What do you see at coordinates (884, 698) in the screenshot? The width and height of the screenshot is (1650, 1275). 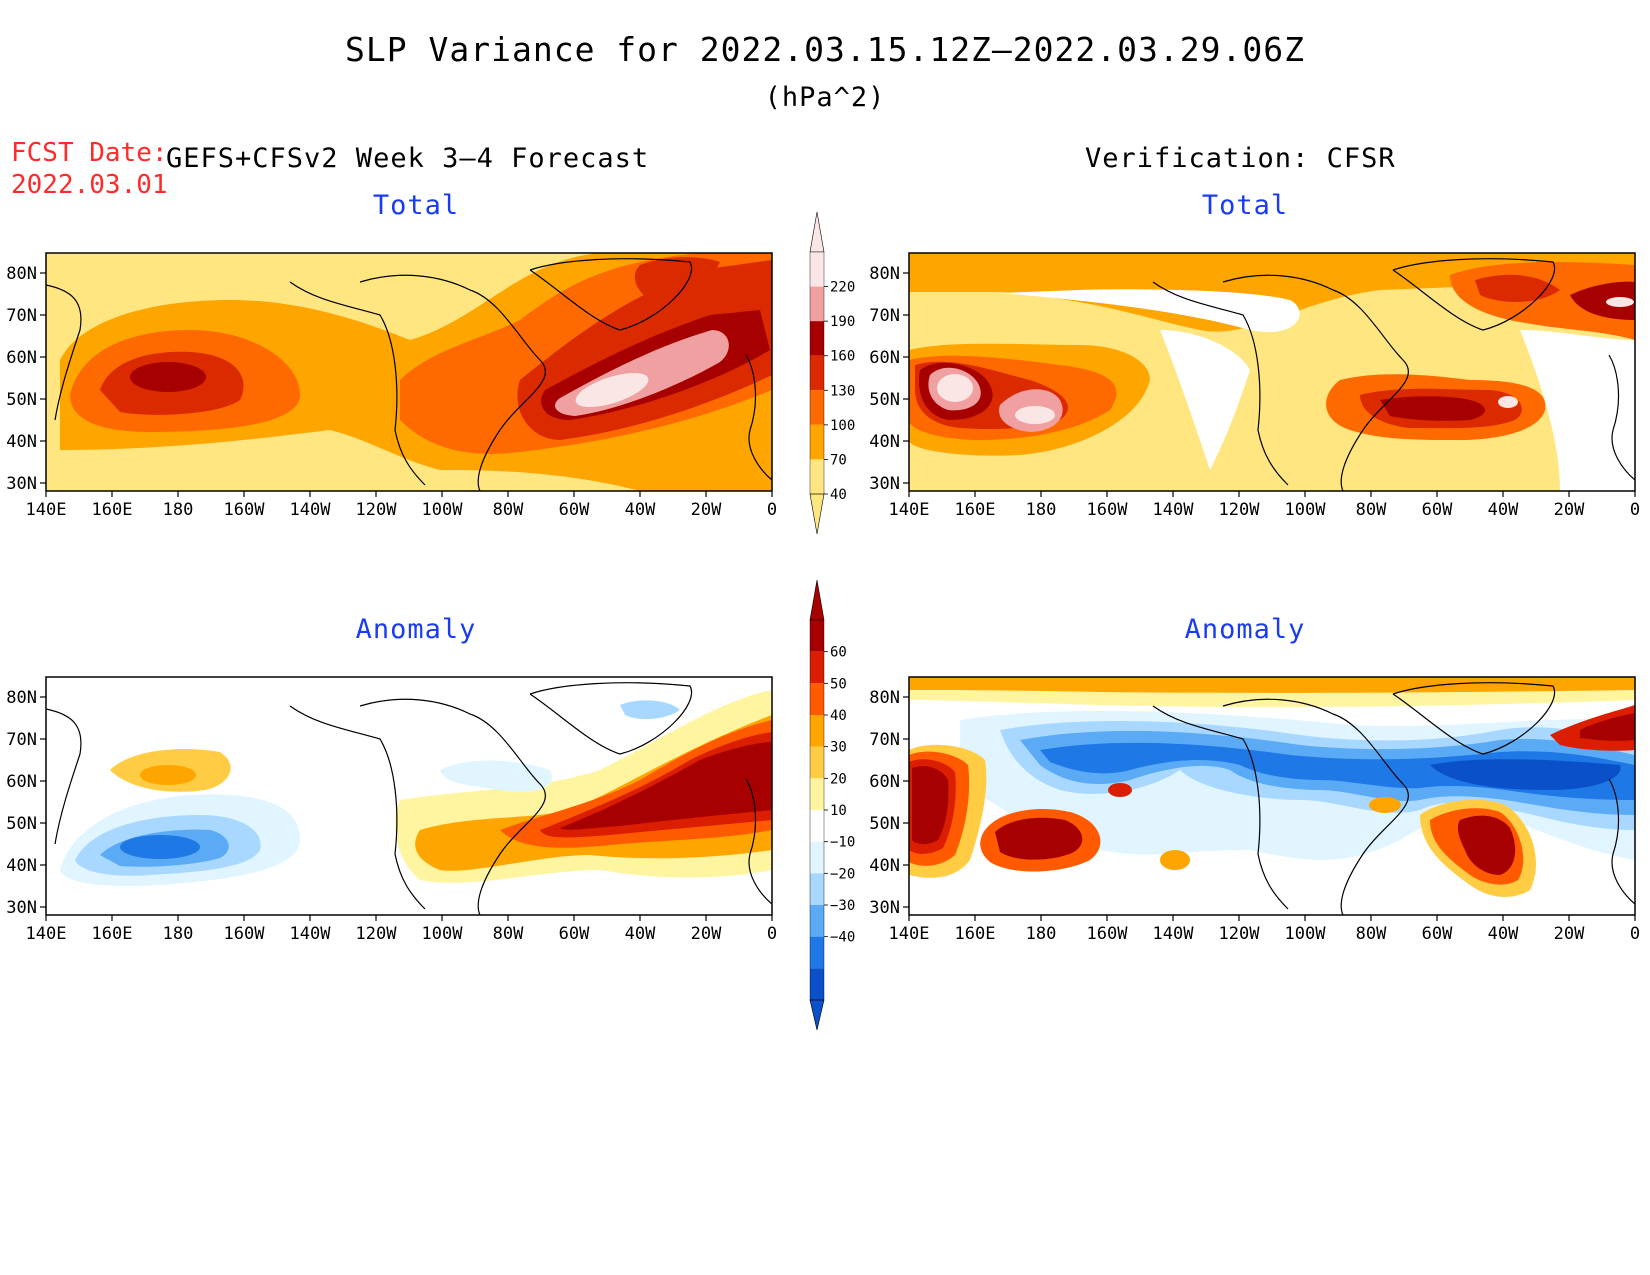 I see `verification-anomaly-lat-label: 80N` at bounding box center [884, 698].